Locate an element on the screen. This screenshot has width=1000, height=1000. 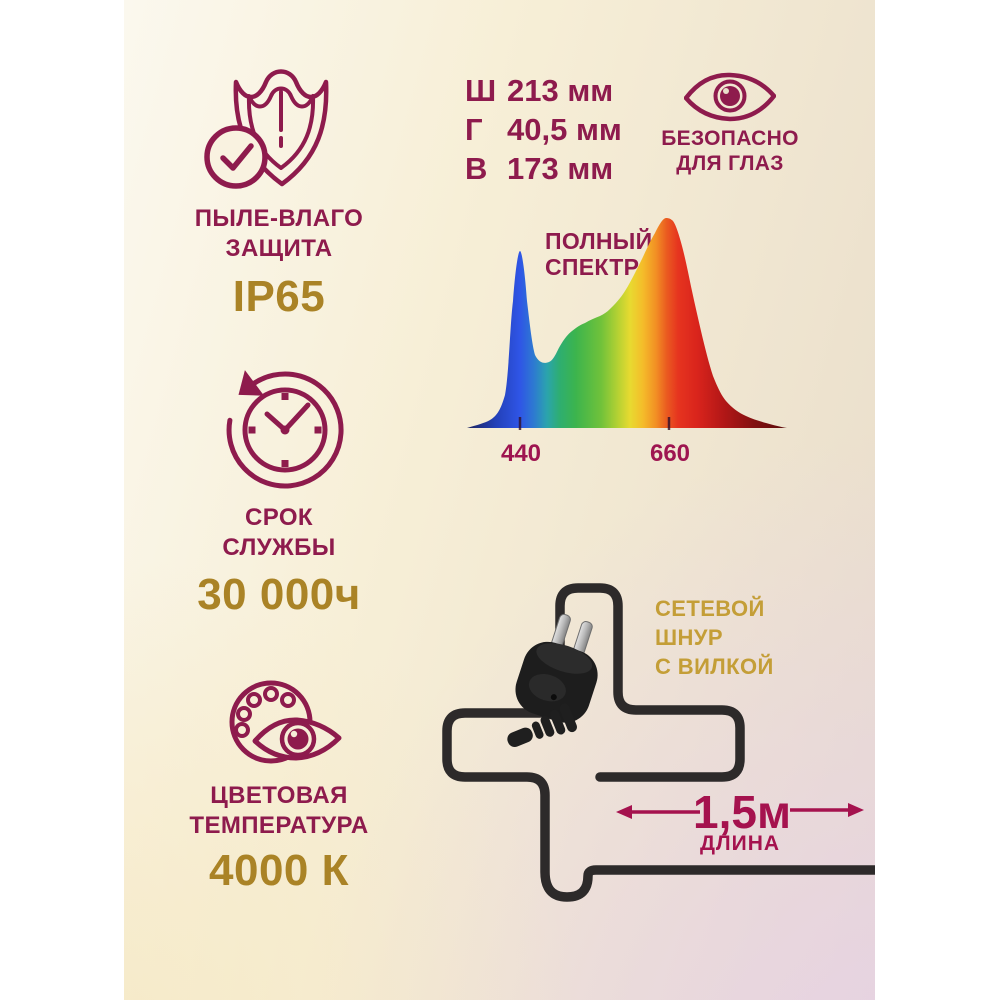
arrow-right-head-icon is located at coordinates (856, 810).